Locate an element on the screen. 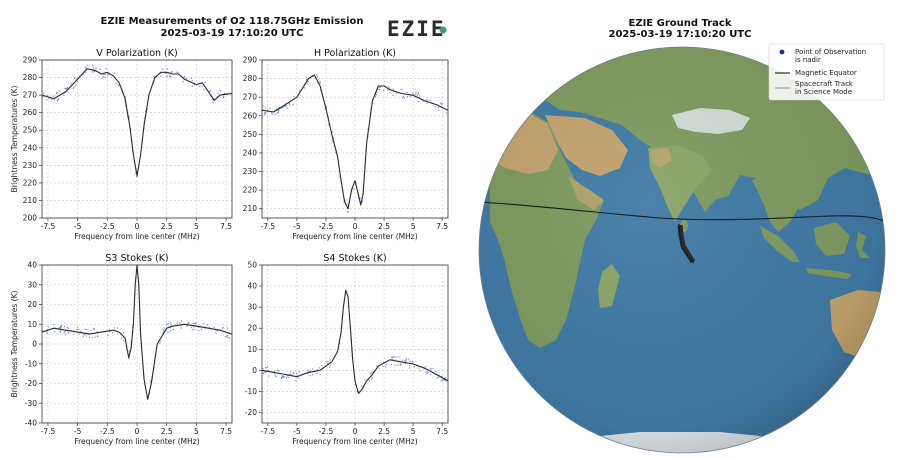  y-tick-label: -30 is located at coordinates (31, 403).